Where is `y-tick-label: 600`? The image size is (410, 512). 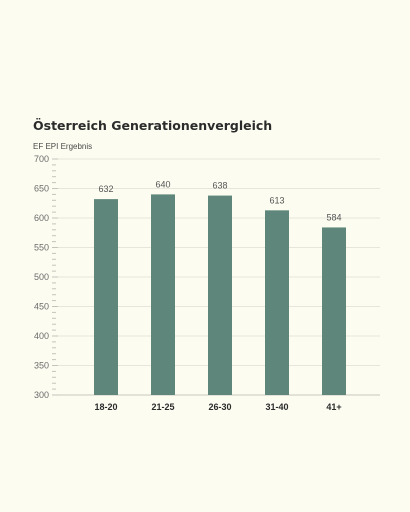
y-tick-label: 600 is located at coordinates (41, 218).